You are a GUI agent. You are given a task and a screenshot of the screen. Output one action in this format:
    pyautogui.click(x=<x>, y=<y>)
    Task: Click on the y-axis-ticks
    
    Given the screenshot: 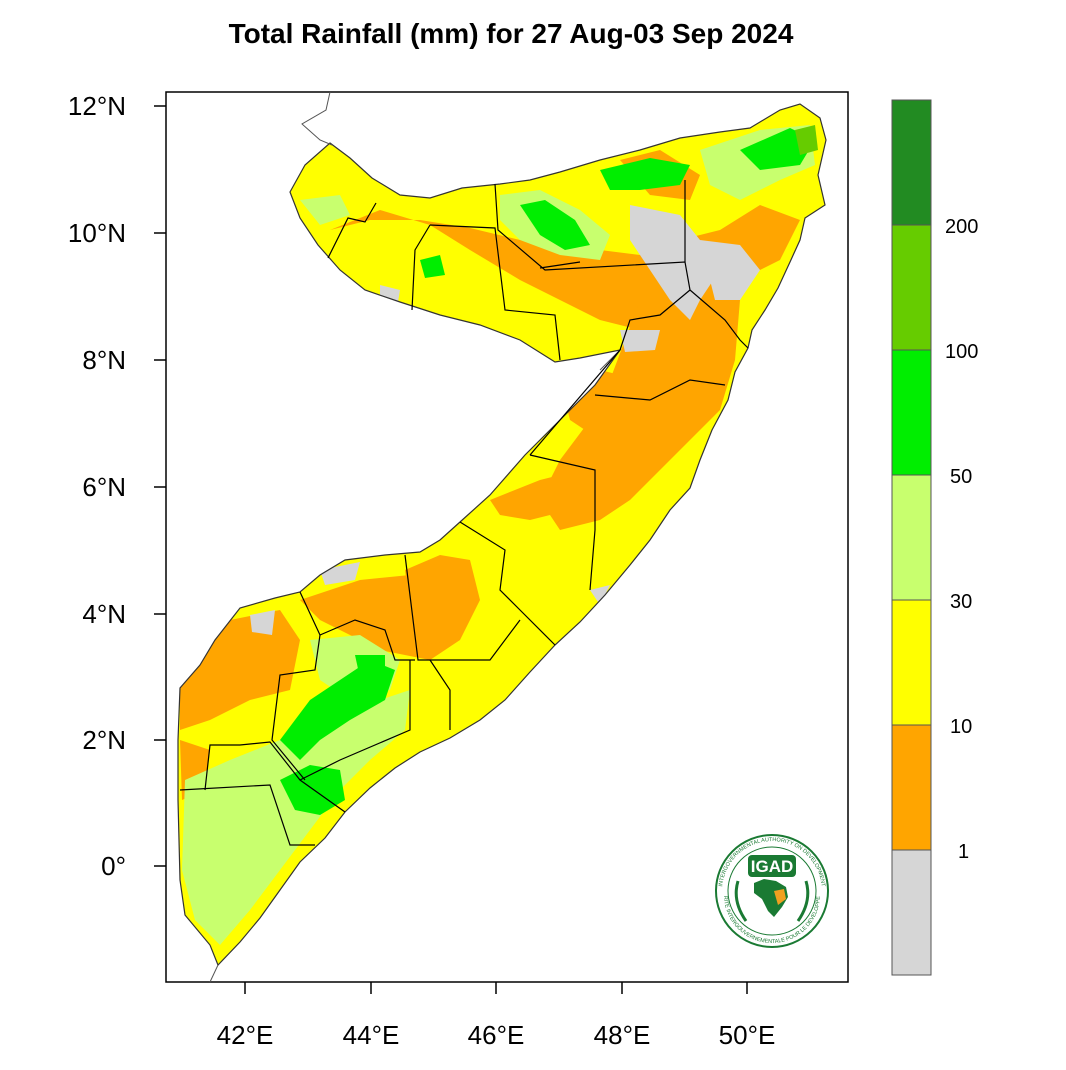 What is the action you would take?
    pyautogui.click(x=160, y=486)
    